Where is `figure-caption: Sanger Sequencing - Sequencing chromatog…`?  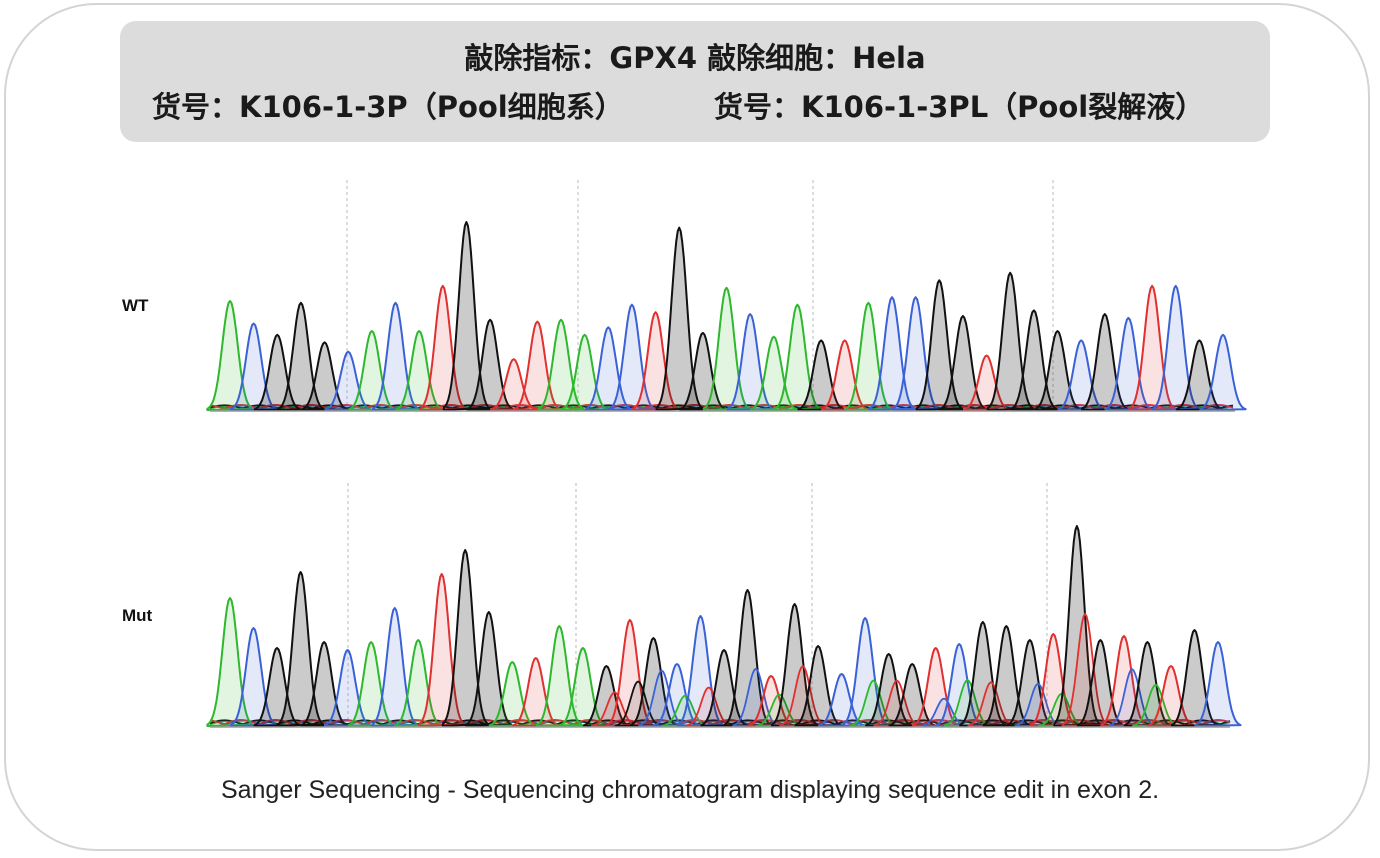 figure-caption: Sanger Sequencing - Sequencing chromatog… is located at coordinates (690, 790).